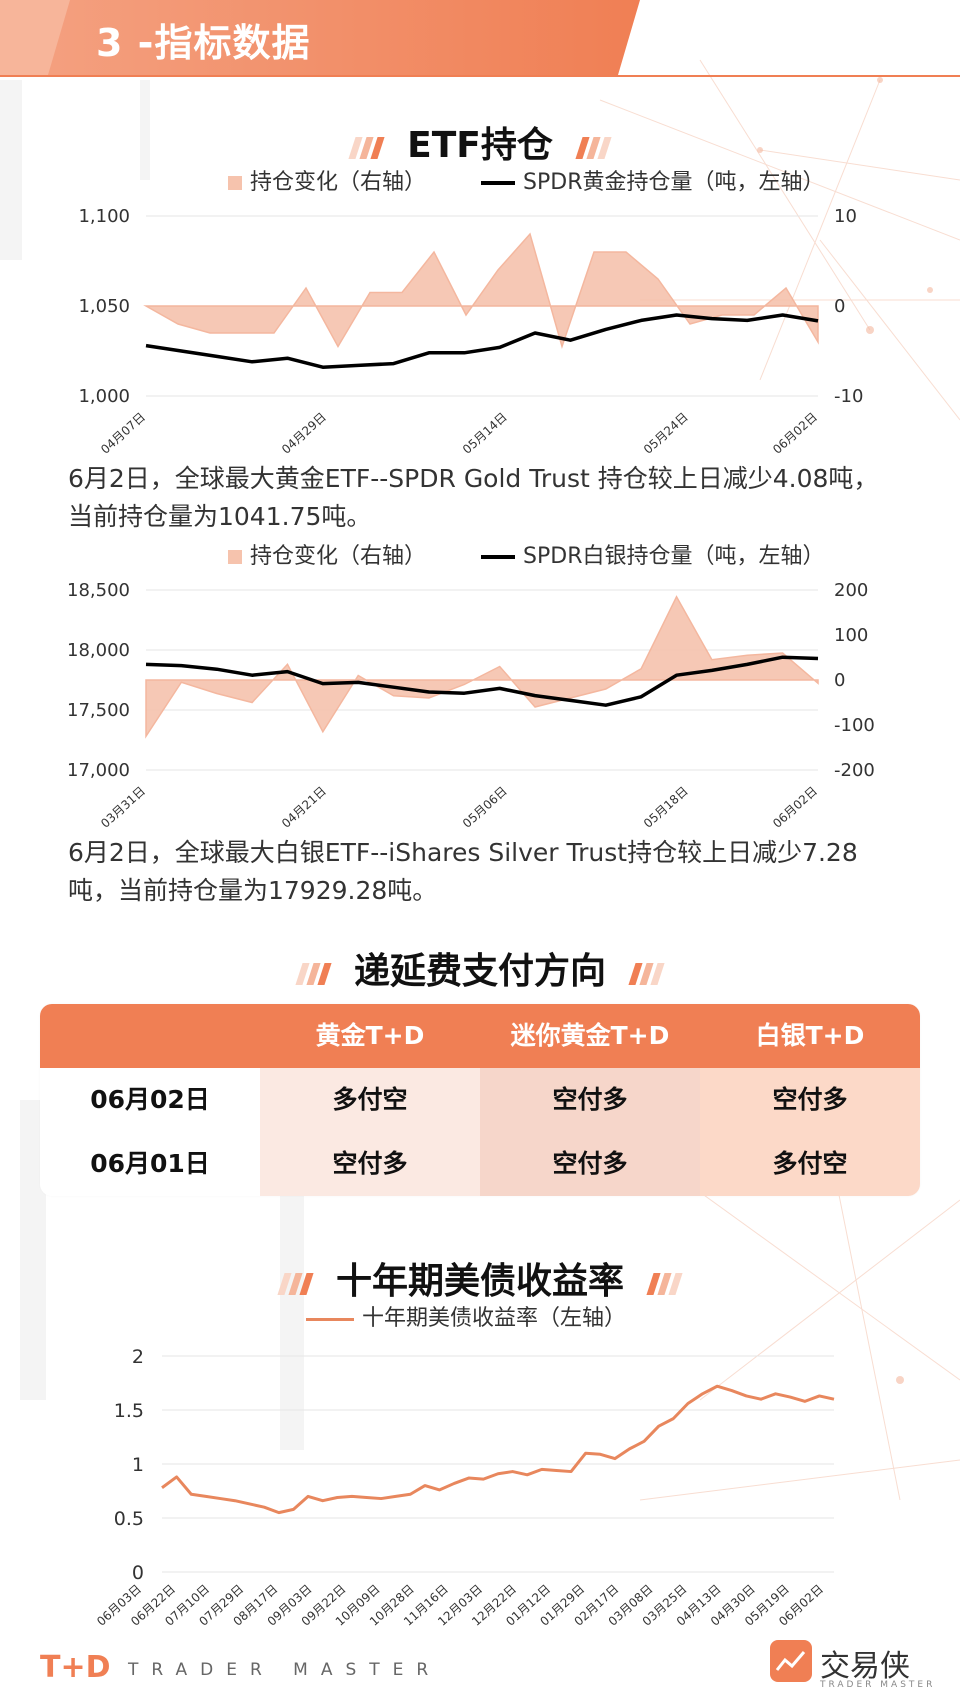 The width and height of the screenshot is (960, 1704). What do you see at coordinates (304, 807) in the screenshot?
I see `x-tick-label: 04月21日` at bounding box center [304, 807].